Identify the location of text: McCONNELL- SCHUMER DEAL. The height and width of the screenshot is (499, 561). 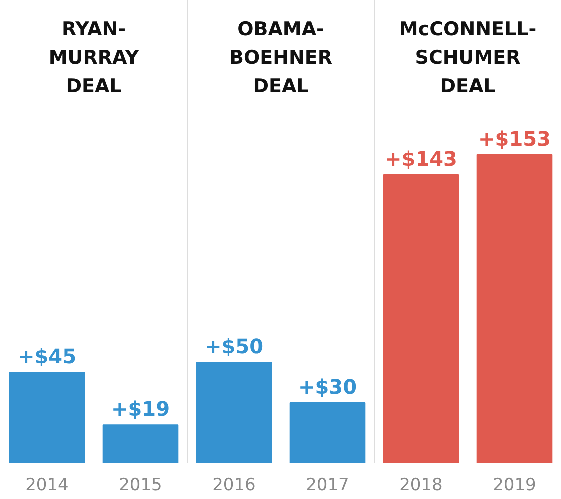
(468, 58).